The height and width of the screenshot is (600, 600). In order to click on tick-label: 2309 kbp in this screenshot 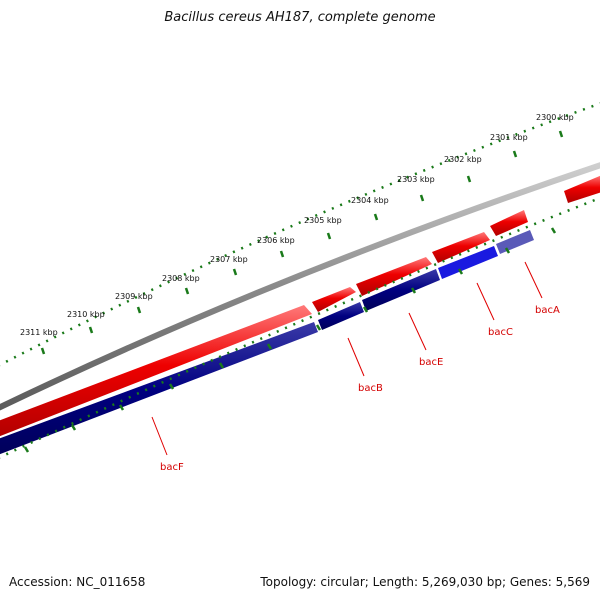, I will do `click(134, 296)`.